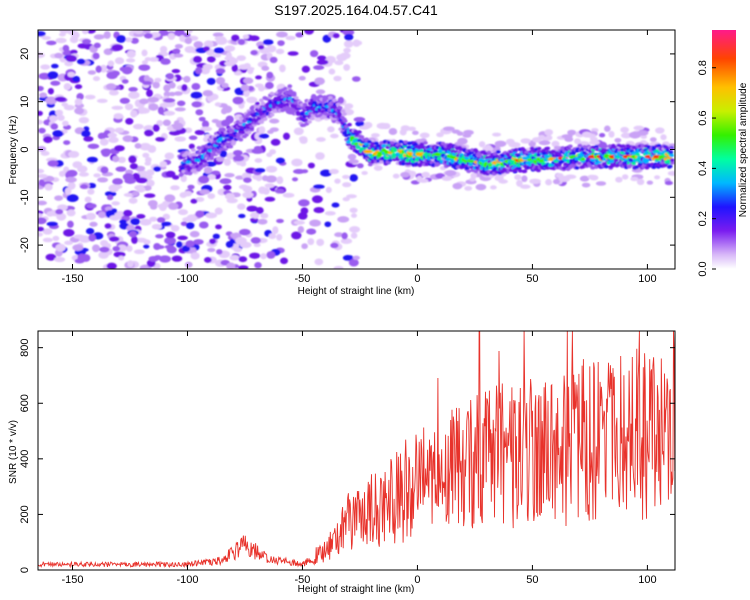 The width and height of the screenshot is (750, 600). Describe the element at coordinates (25, 54) in the screenshot. I see `spectrogram-y-tick-label: 20` at that location.